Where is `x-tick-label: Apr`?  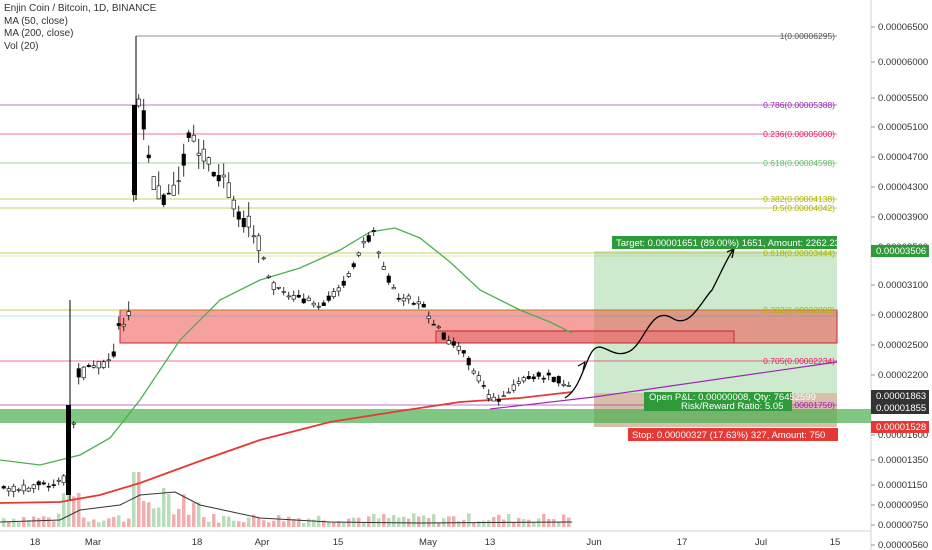 x-tick-label: Apr is located at coordinates (262, 542).